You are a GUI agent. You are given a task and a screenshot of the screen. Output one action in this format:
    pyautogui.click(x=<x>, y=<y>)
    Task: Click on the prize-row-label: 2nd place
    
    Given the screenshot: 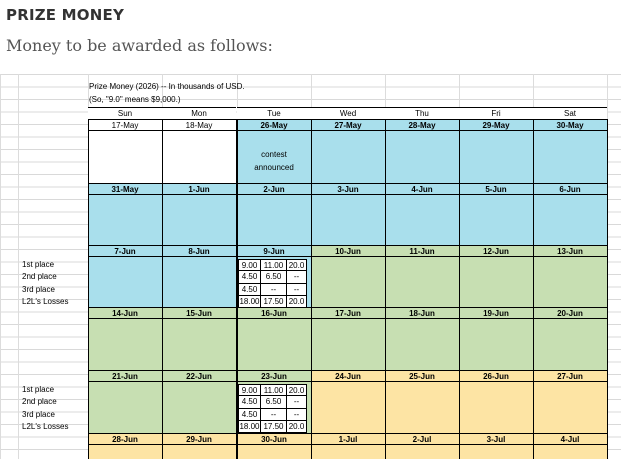 What is the action you would take?
    pyautogui.click(x=39, y=402)
    